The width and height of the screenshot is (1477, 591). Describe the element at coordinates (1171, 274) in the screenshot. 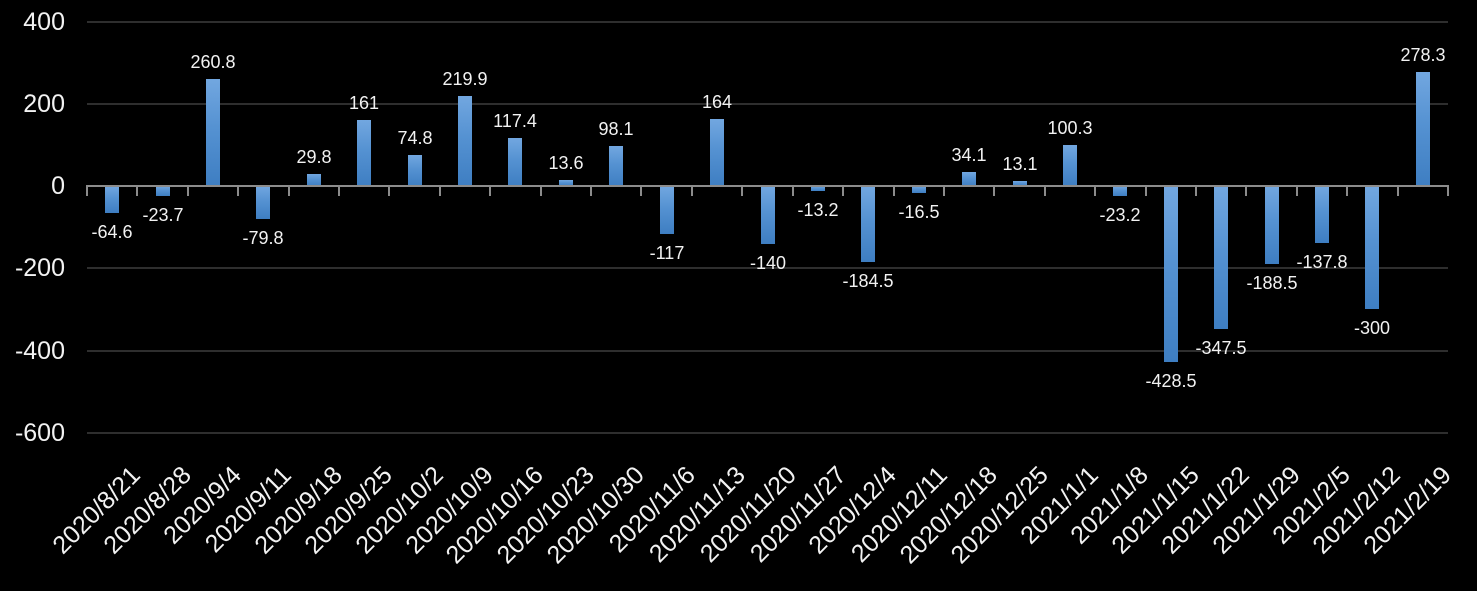

I see `bar-2021/1/15` at that location.